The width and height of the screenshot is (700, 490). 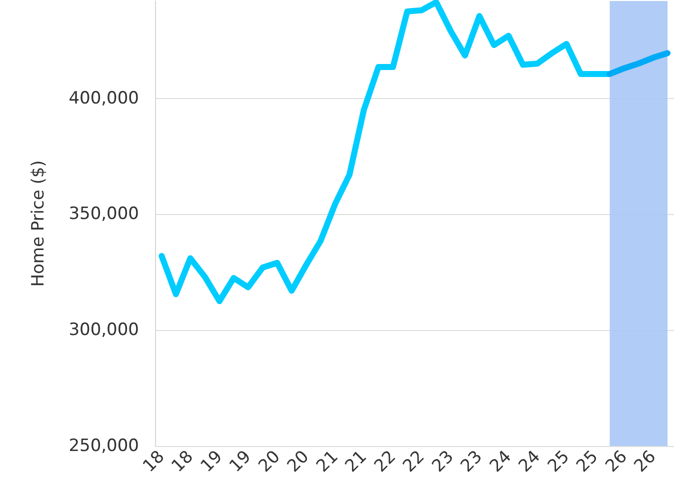 What do you see at coordinates (103, 214) in the screenshot?
I see `y-tick-label: 350,000` at bounding box center [103, 214].